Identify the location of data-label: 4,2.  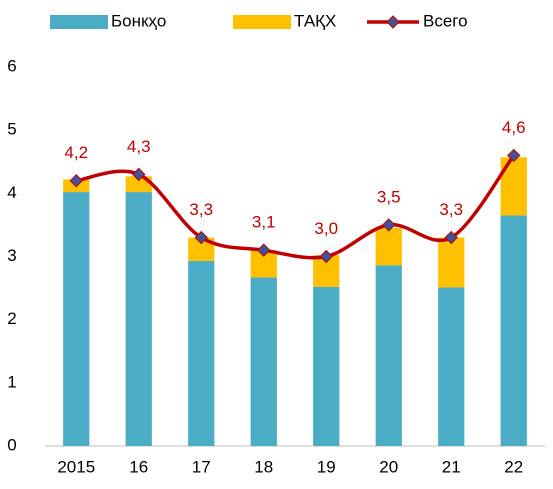
(76, 152).